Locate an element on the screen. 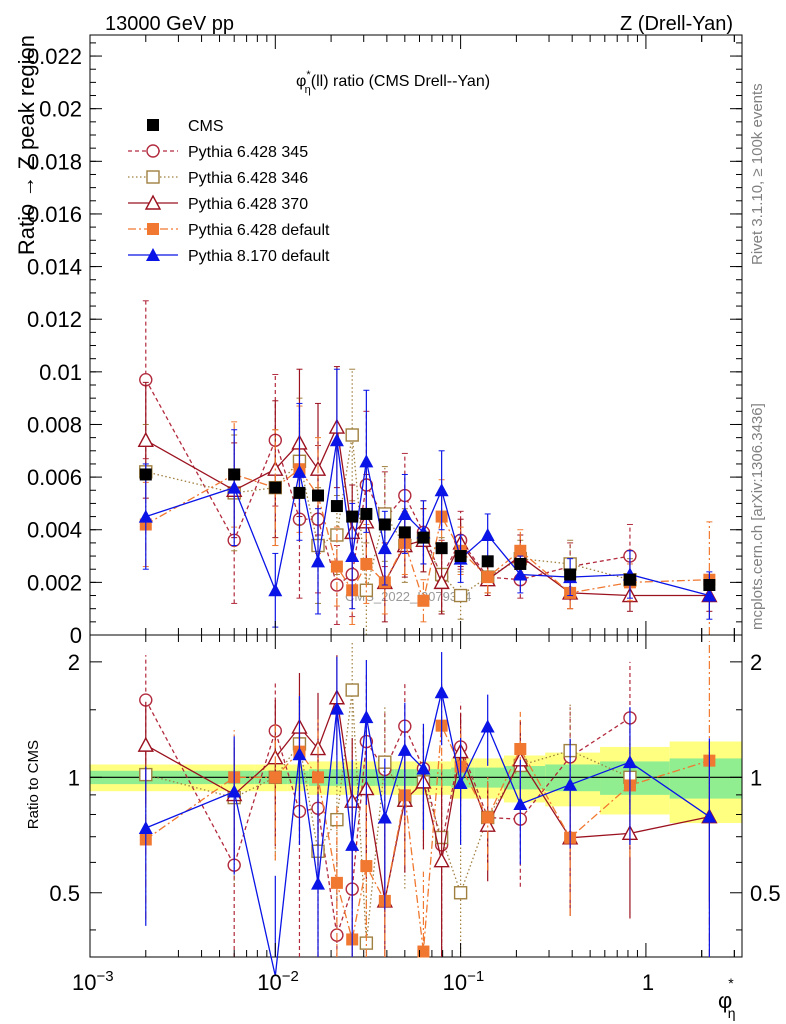 This screenshot has width=786, height=1024. main-ytick-label: 0.012 is located at coordinates (54, 319).